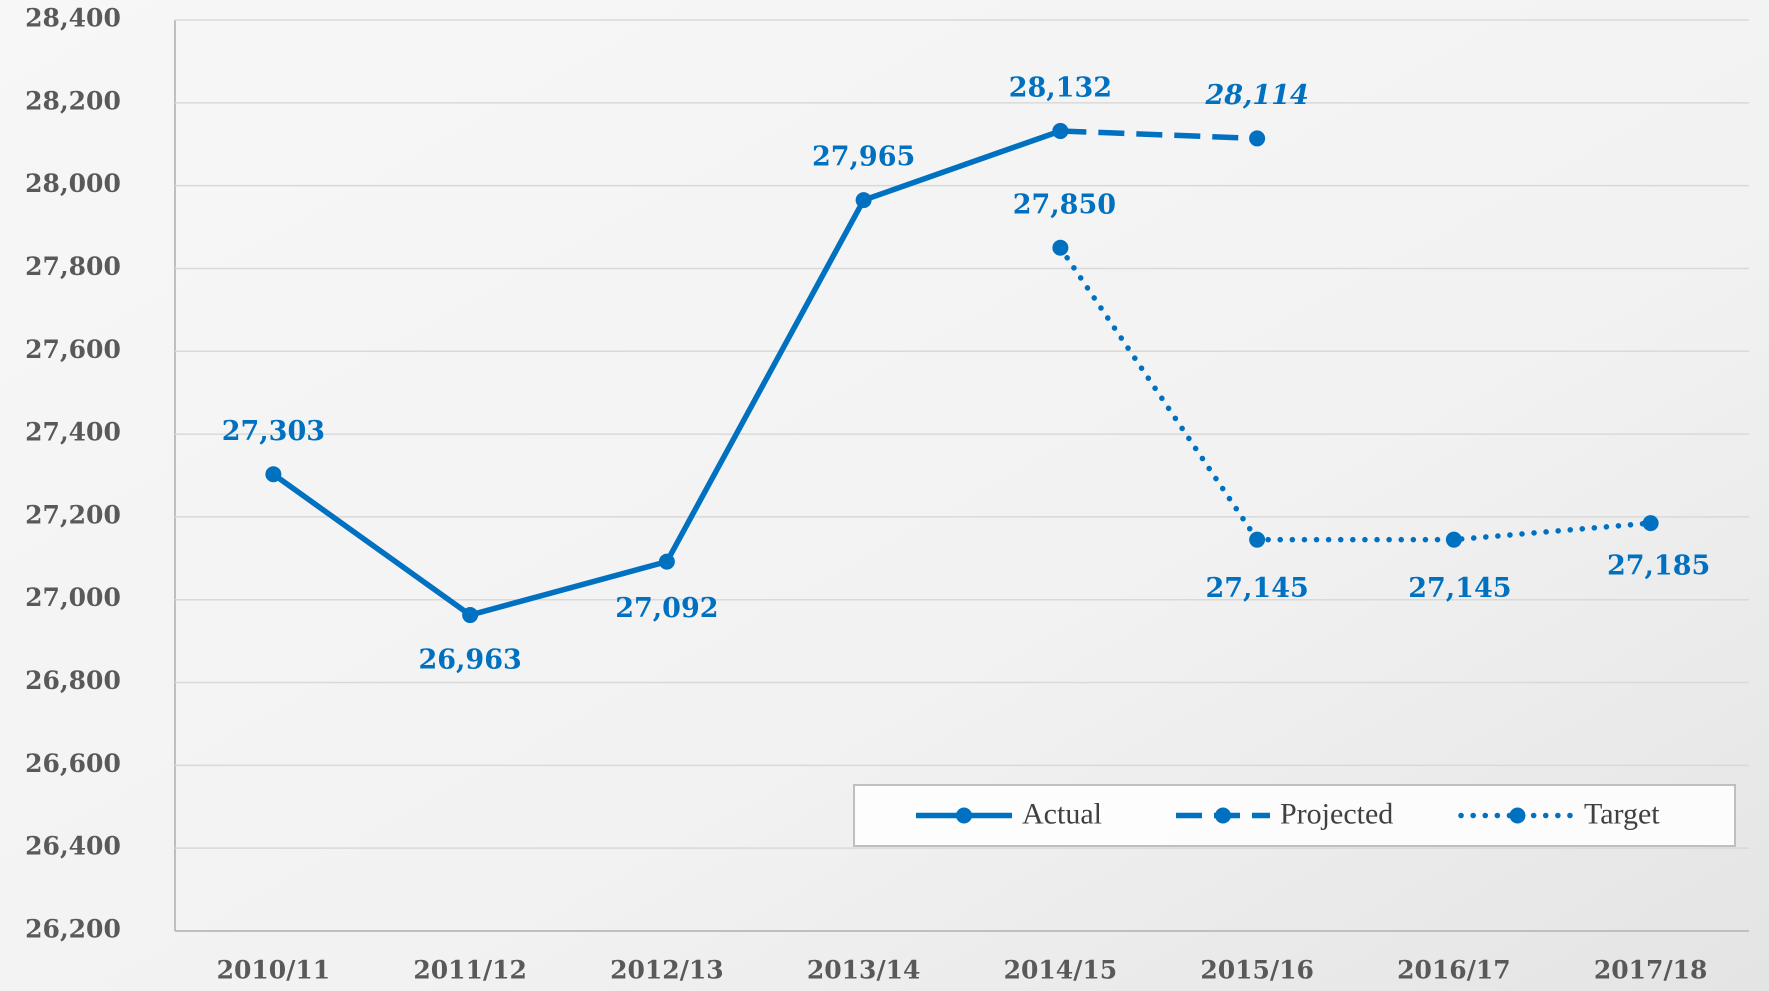  Describe the element at coordinates (73, 18) in the screenshot. I see `y-tick-label: 28,400` at that location.